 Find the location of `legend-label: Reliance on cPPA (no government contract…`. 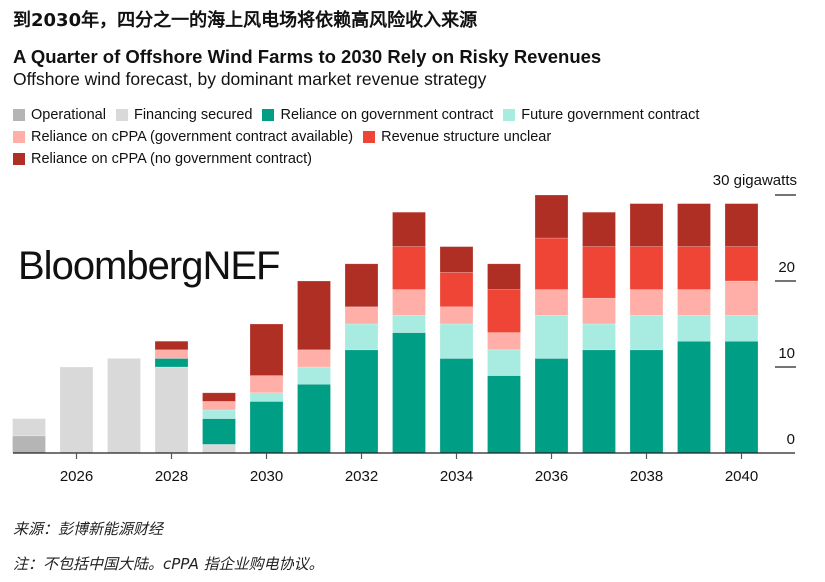

legend-label: Reliance on cPPA (no government contract… is located at coordinates (172, 159).